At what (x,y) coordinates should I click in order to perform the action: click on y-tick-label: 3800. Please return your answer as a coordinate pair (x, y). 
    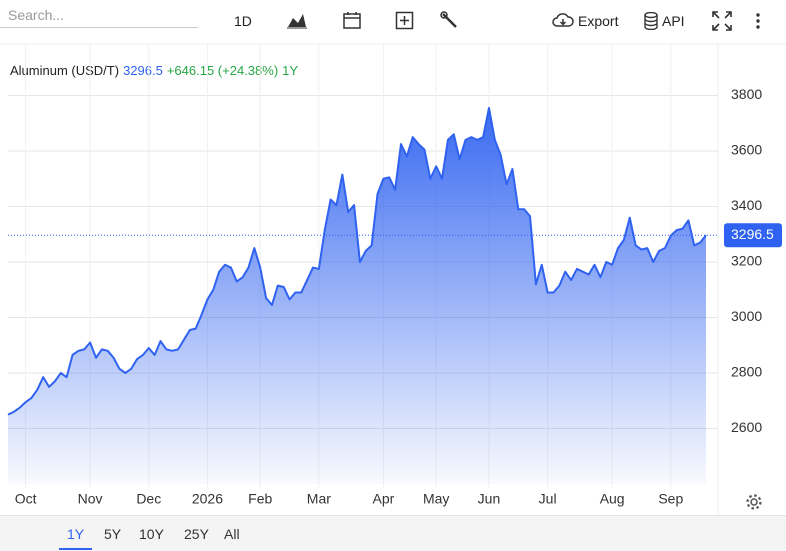
    Looking at the image, I should click on (746, 94).